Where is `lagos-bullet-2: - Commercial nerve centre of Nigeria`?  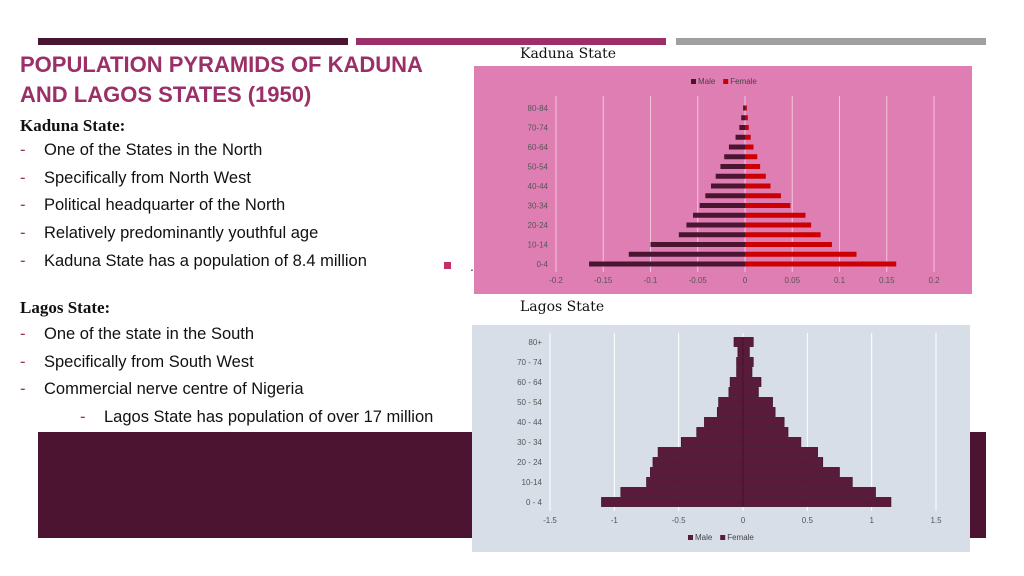 lagos-bullet-2: - Commercial nerve centre of Nigeria is located at coordinates (162, 390).